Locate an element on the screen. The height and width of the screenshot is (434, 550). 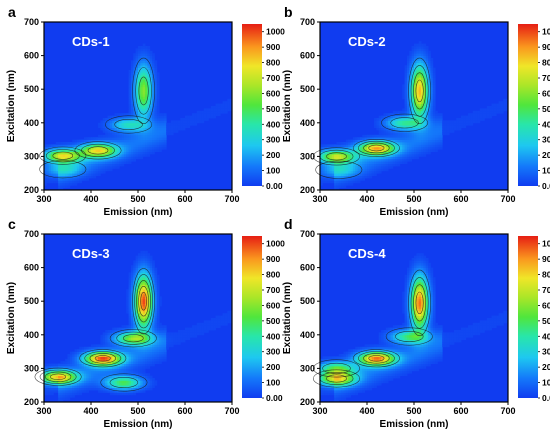
panel-title: CDs-4 is located at coordinates (367, 253).